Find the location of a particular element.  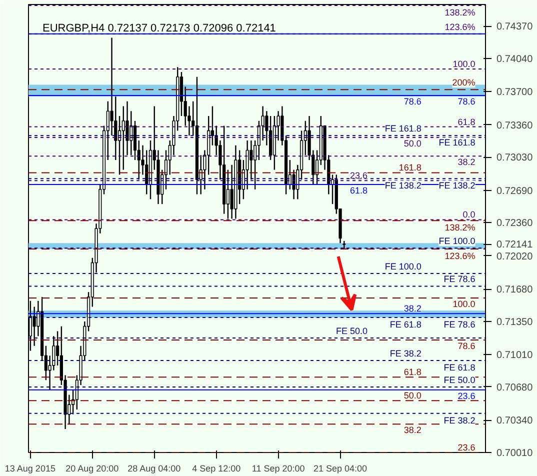

y-tick-label: 0.71350 is located at coordinates (515, 322).